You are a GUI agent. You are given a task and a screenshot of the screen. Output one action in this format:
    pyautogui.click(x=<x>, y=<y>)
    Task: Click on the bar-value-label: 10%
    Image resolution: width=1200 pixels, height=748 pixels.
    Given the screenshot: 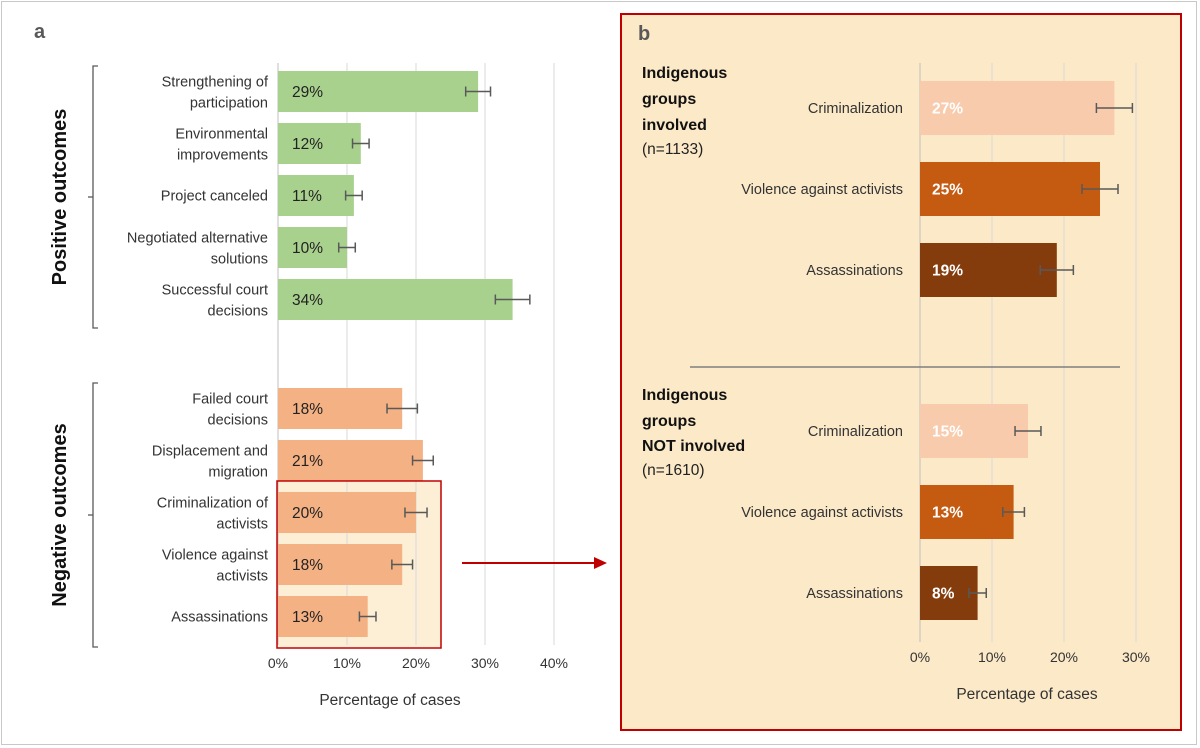 What is the action you would take?
    pyautogui.click(x=307, y=248)
    